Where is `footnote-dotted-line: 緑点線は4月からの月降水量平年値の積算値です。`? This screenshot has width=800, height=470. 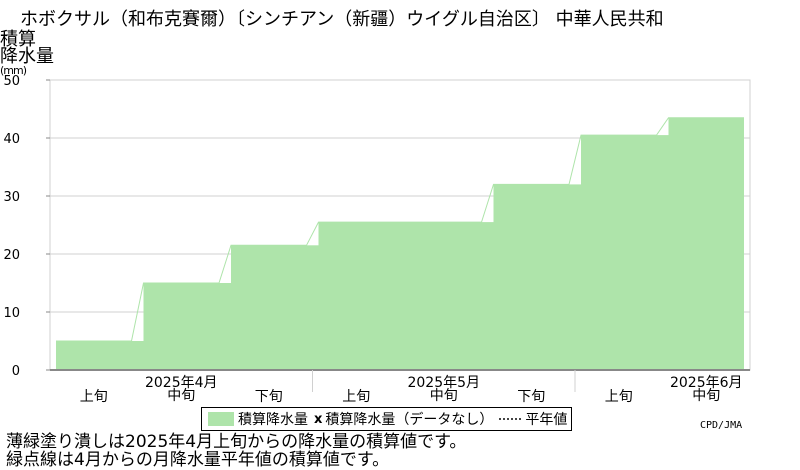
footnote-dotted-line: 緑点線は4月からの月降水量平年値の積算値です。 is located at coordinates (198, 460).